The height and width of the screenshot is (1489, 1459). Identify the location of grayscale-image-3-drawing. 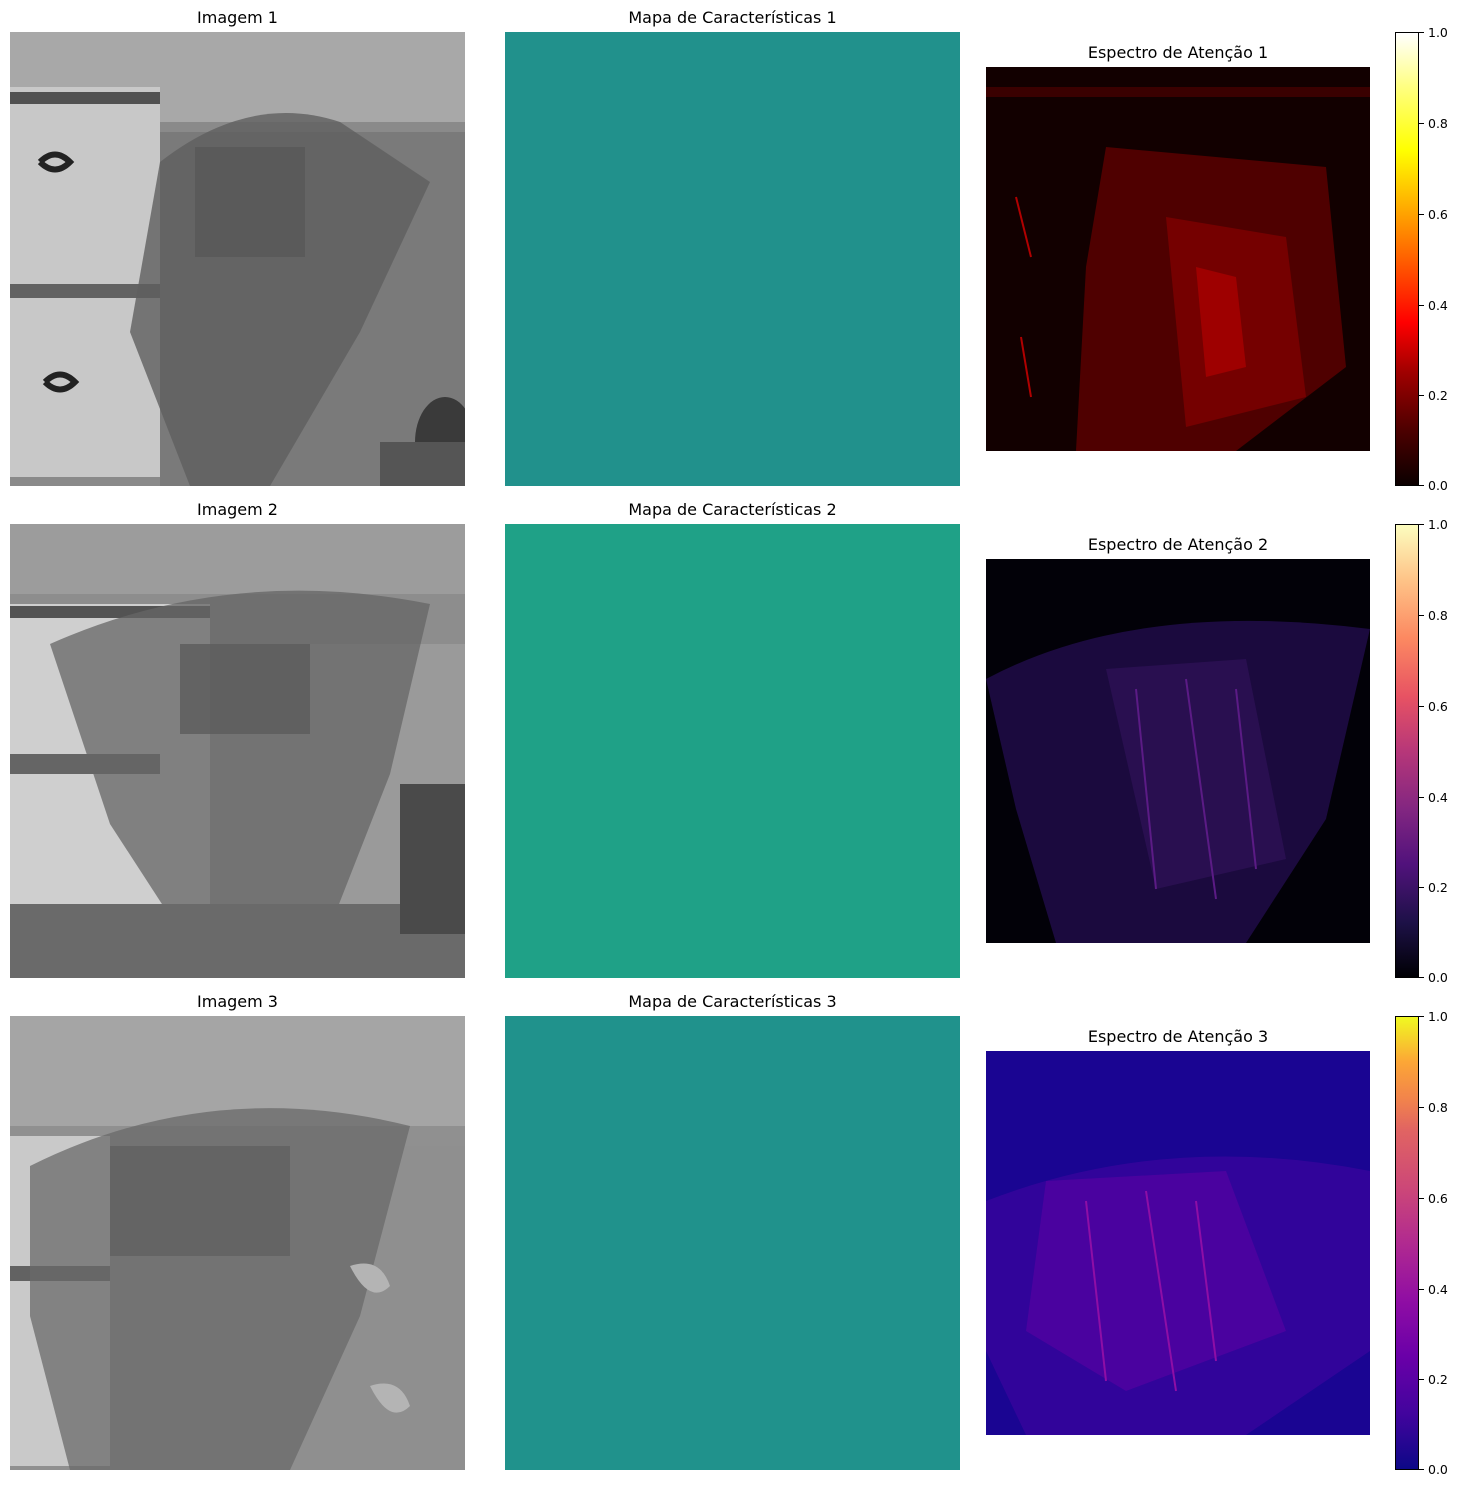
(237, 1243).